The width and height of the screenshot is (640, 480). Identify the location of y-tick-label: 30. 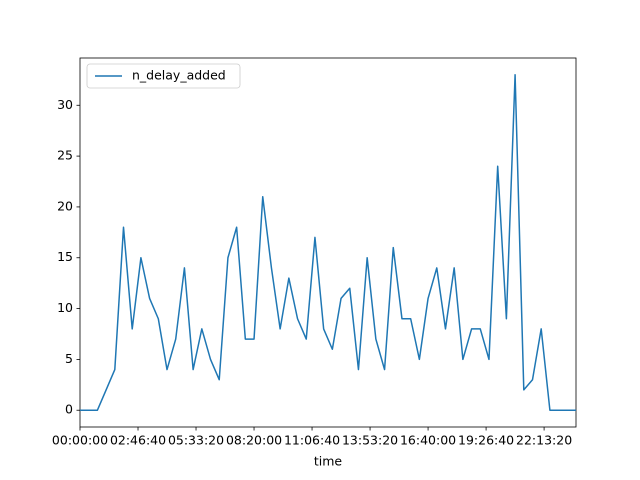
(65, 104).